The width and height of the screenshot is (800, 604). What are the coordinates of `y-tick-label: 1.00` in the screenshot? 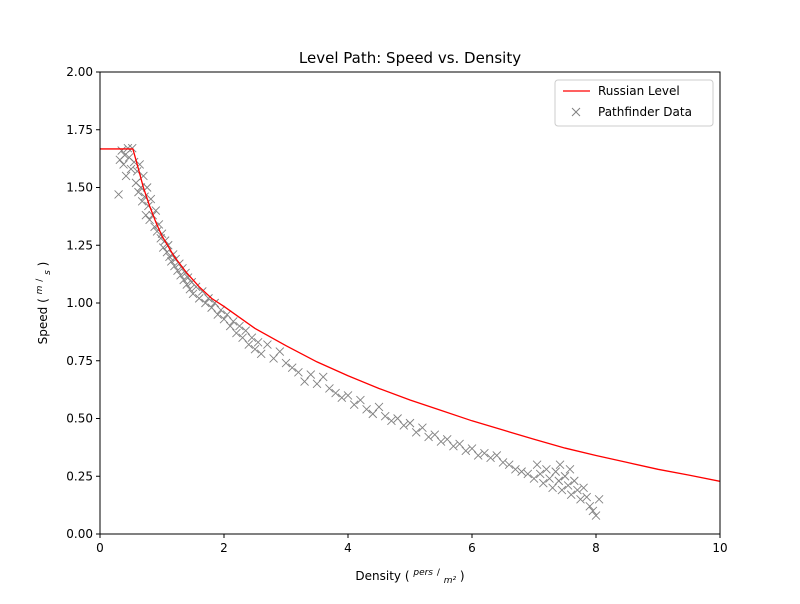 It's located at (79, 303).